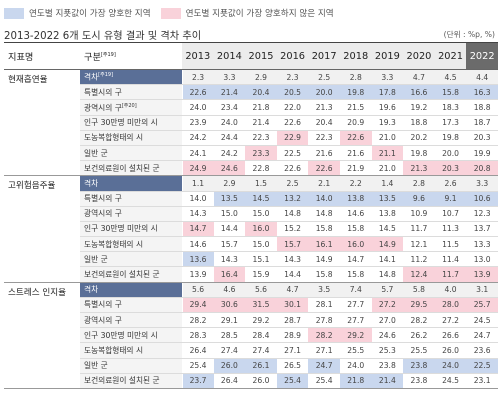 The image size is (500, 412). What do you see at coordinates (198, 320) in the screenshot?
I see `table-cell: 28.2` at bounding box center [198, 320].